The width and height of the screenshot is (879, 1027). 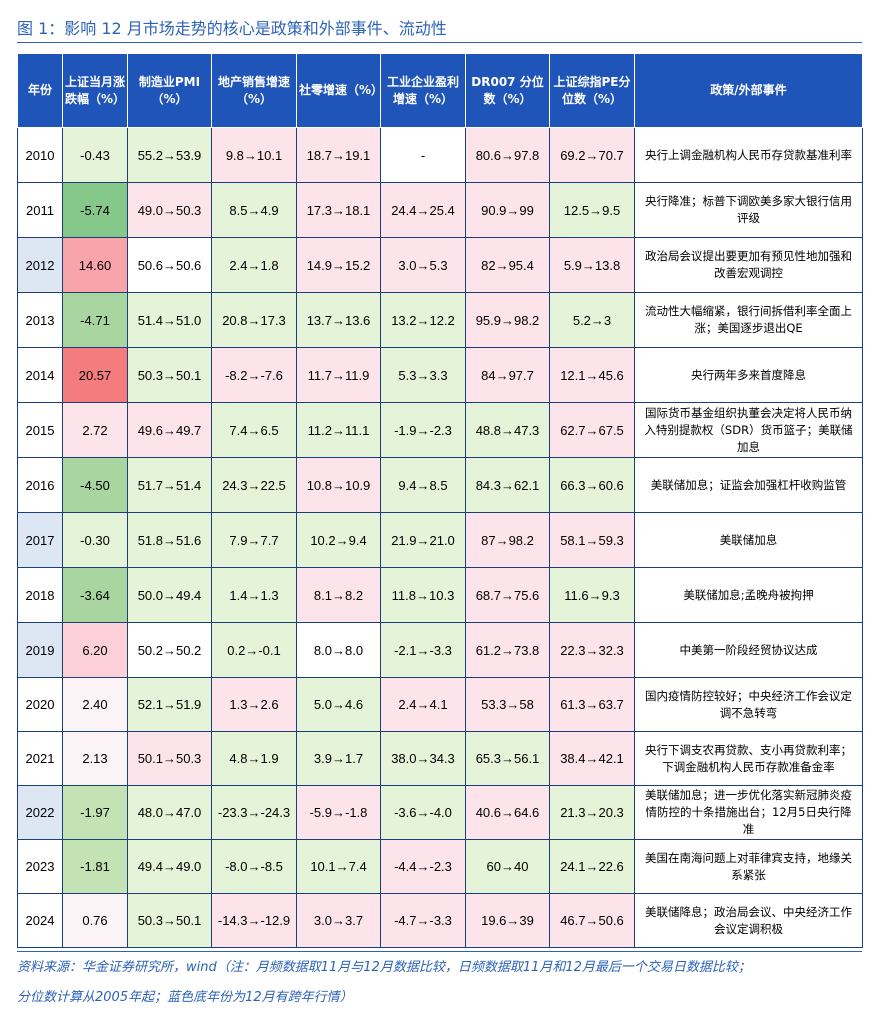 I want to click on event-cell: 央行两年多来首度降息, so click(x=748, y=375).